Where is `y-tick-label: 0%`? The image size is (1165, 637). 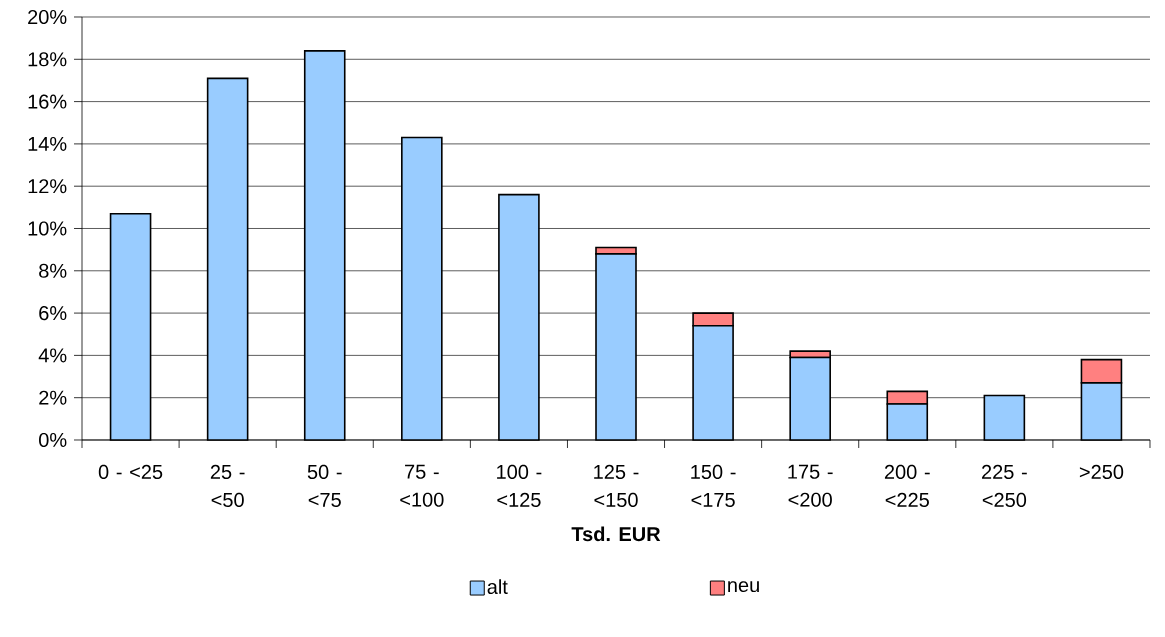
y-tick-label: 0% is located at coordinates (53, 440).